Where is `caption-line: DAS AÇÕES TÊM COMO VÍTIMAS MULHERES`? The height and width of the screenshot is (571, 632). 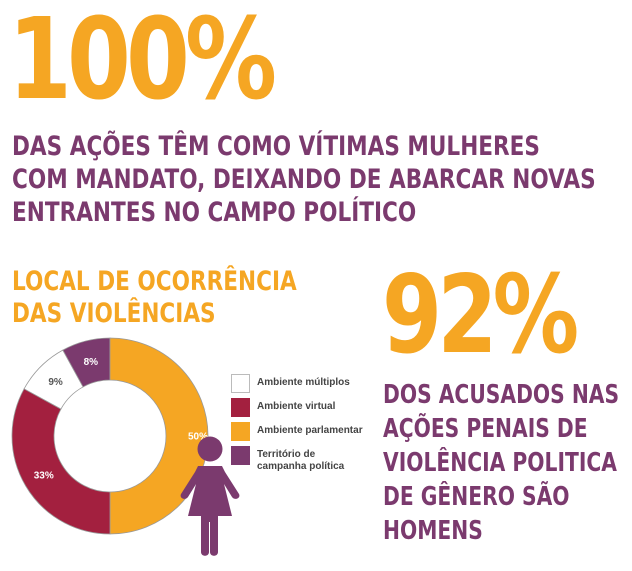 caption-line: DAS AÇÕES TÊM COMO VÍTIMAS MULHERES is located at coordinates (276, 146).